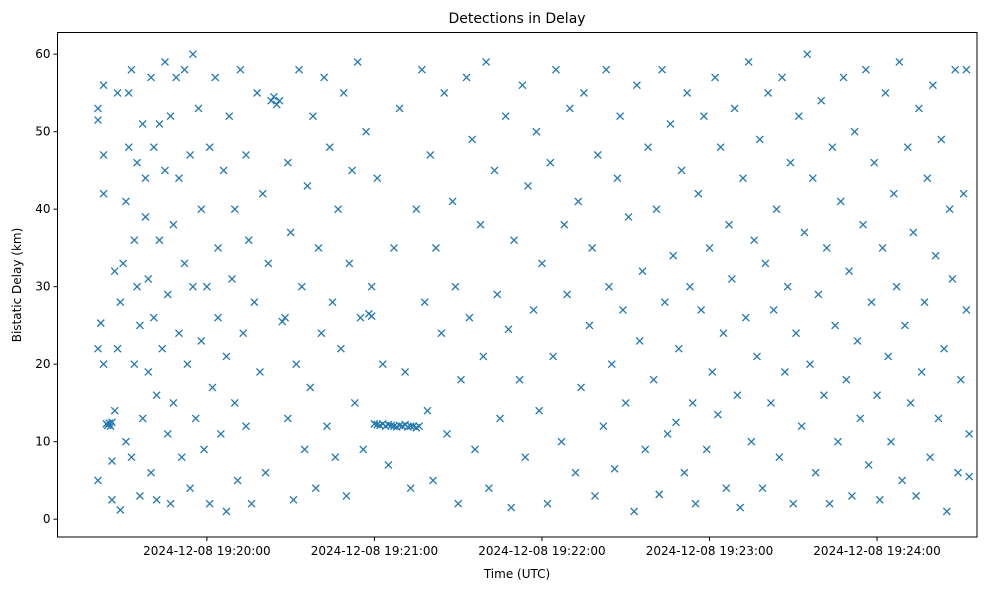  I want to click on y-axis: 0 10 20 30 40 50 60, so click(46, 286).